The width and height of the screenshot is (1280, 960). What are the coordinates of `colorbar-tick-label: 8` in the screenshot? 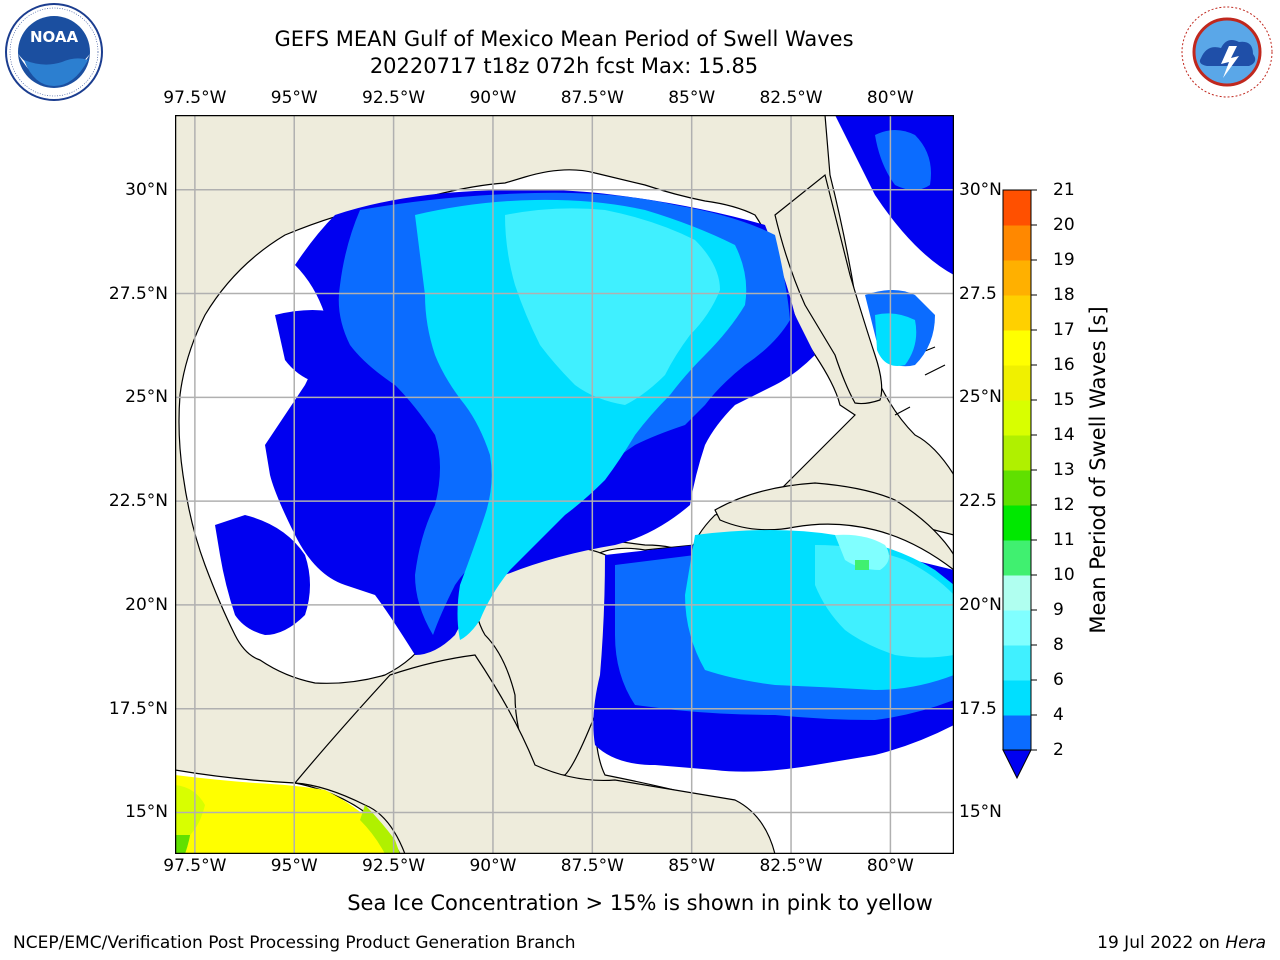 It's located at (1058, 645).